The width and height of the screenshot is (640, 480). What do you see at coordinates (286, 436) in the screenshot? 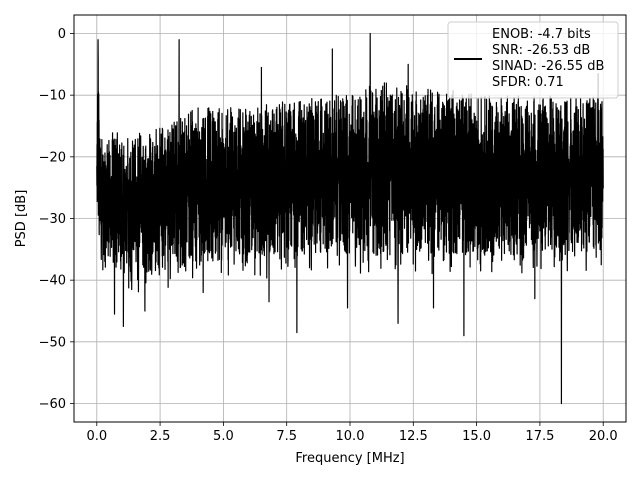
I see `x-tick-label: 7.5` at bounding box center [286, 436].